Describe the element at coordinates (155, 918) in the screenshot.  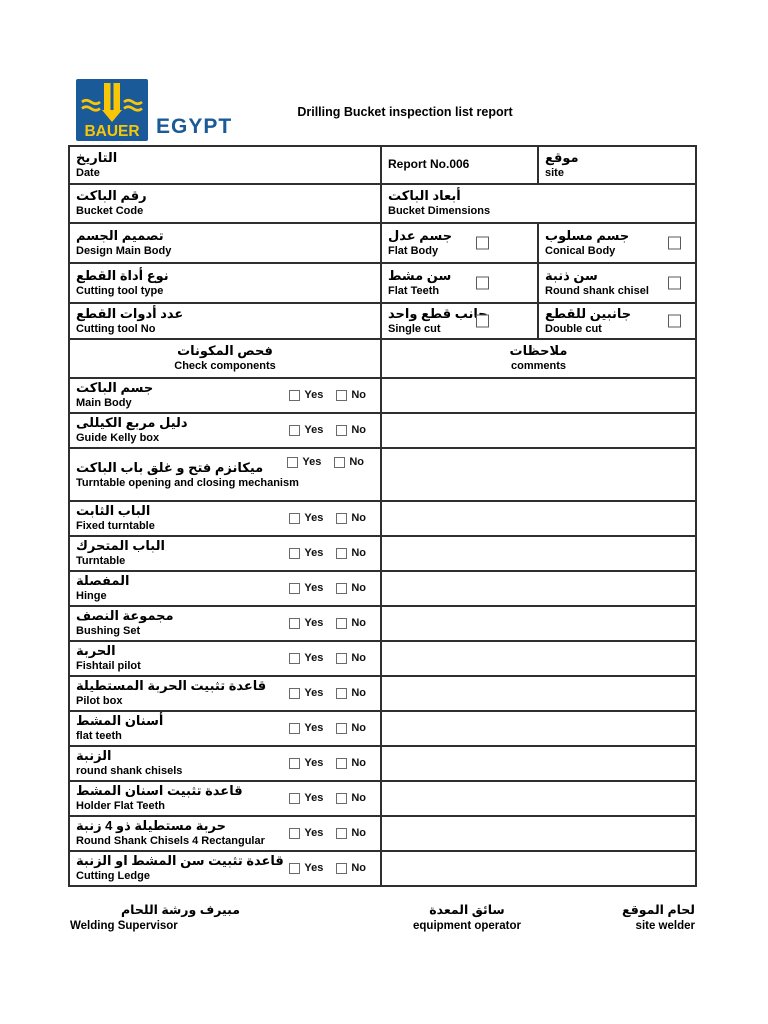
I see `welding-supervisor-signature: مبيرف ورشة اللحام Welding Supervisor` at that location.